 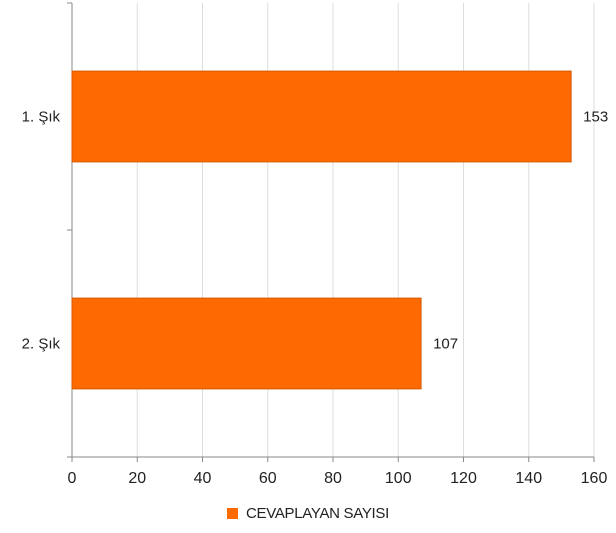 What do you see at coordinates (41, 117) in the screenshot?
I see `category-label: 1. Şık` at bounding box center [41, 117].